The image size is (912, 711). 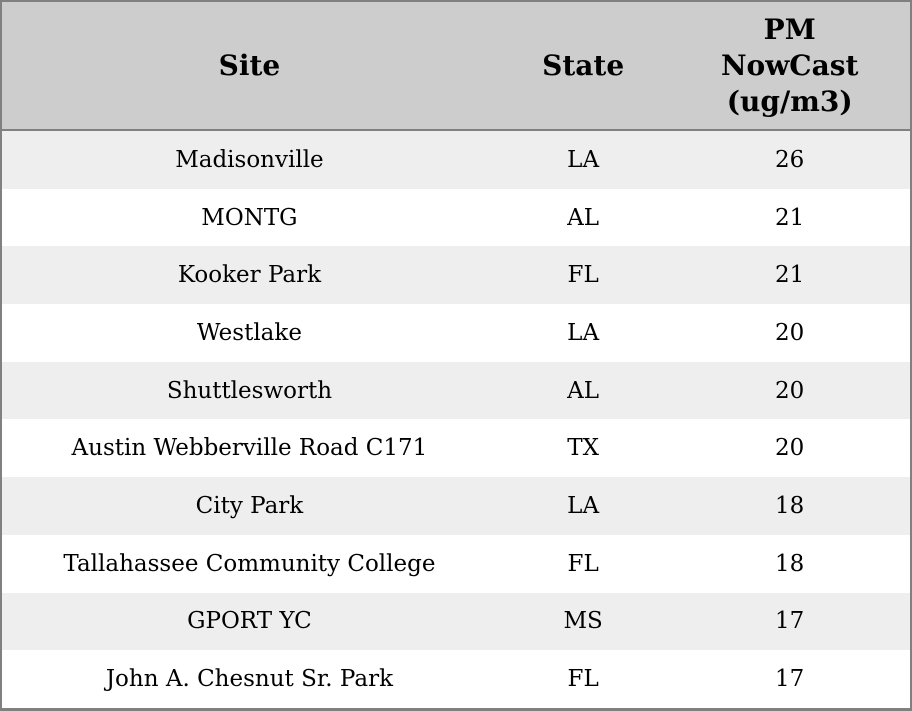 What do you see at coordinates (456, 390) in the screenshot?
I see `table-row: Shuttlesworth AL 20` at bounding box center [456, 390].